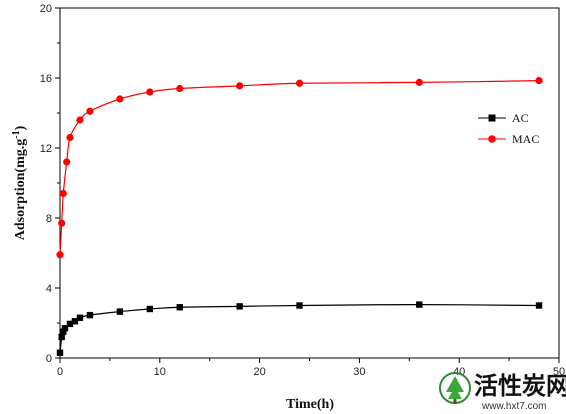  What do you see at coordinates (160, 372) in the screenshot?
I see `x-tick-label: 10` at bounding box center [160, 372].